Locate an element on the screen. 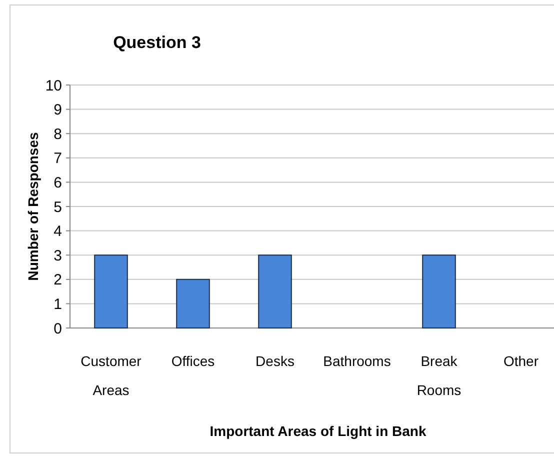  x-tick-label: Other is located at coordinates (521, 361).